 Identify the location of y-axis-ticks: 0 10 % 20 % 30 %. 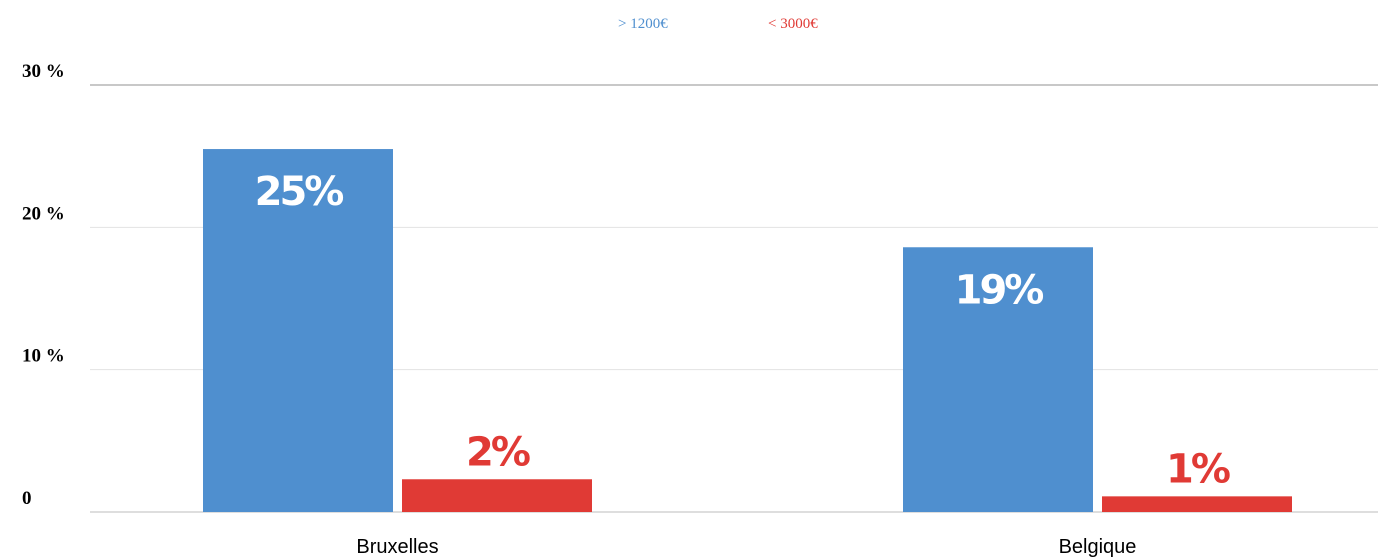
(43, 285).